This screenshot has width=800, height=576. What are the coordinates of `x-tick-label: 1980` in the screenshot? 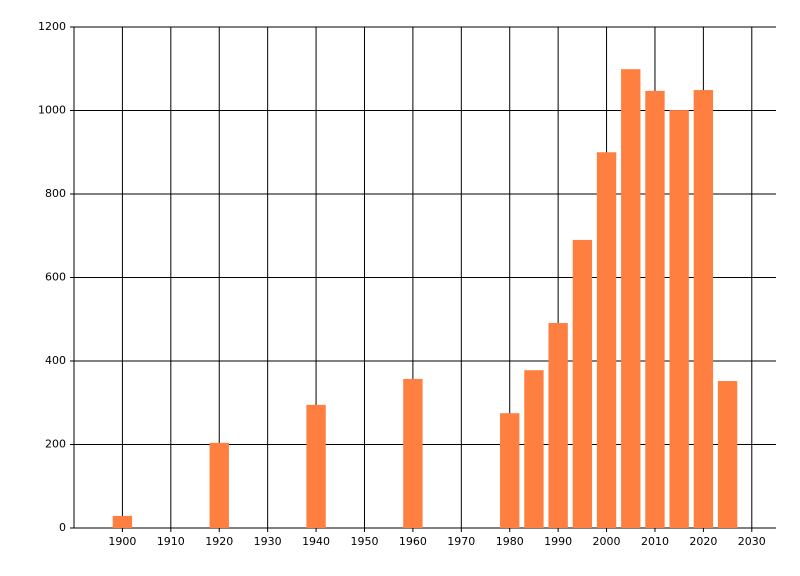 It's located at (510, 541).